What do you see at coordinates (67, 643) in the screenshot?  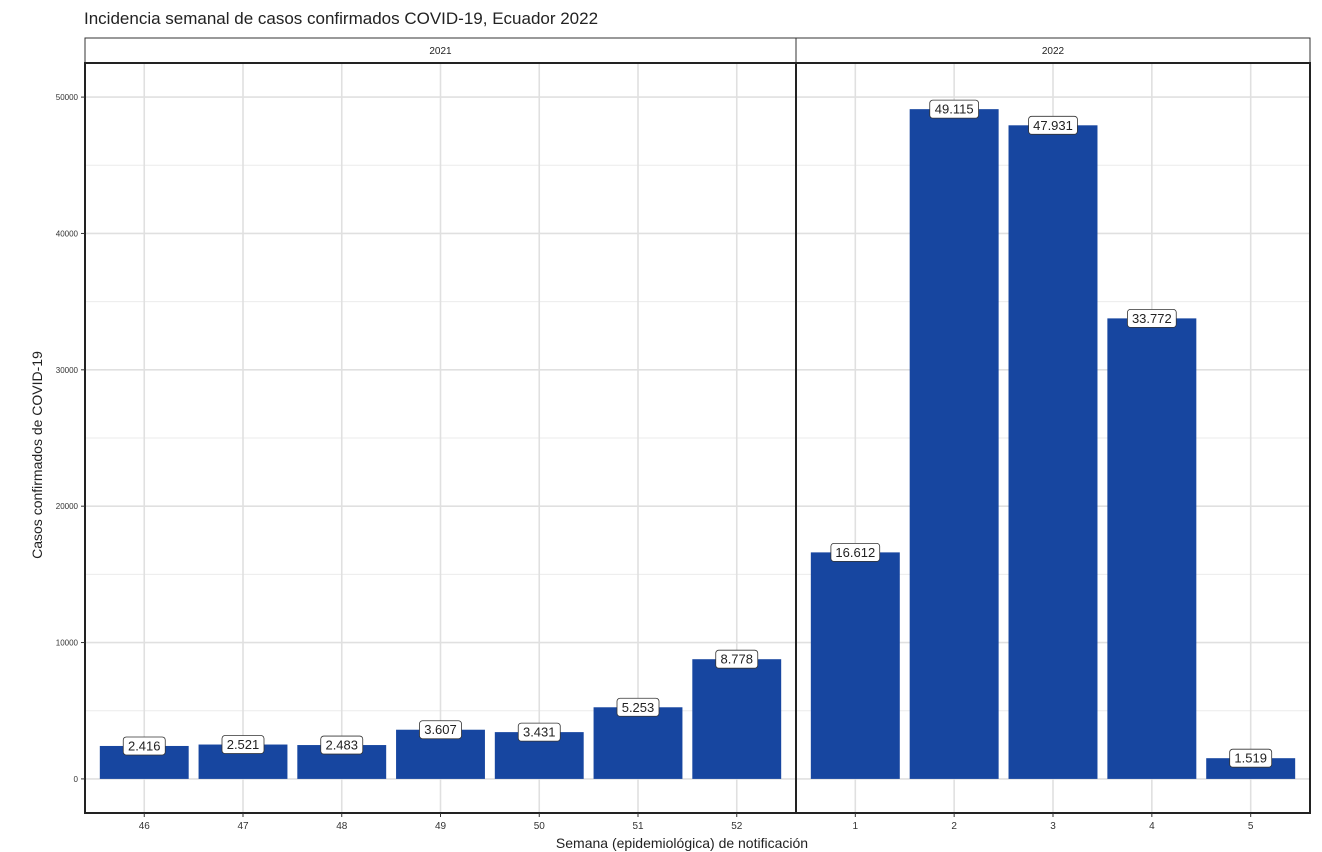 I see `y-tick-label: 10000` at bounding box center [67, 643].